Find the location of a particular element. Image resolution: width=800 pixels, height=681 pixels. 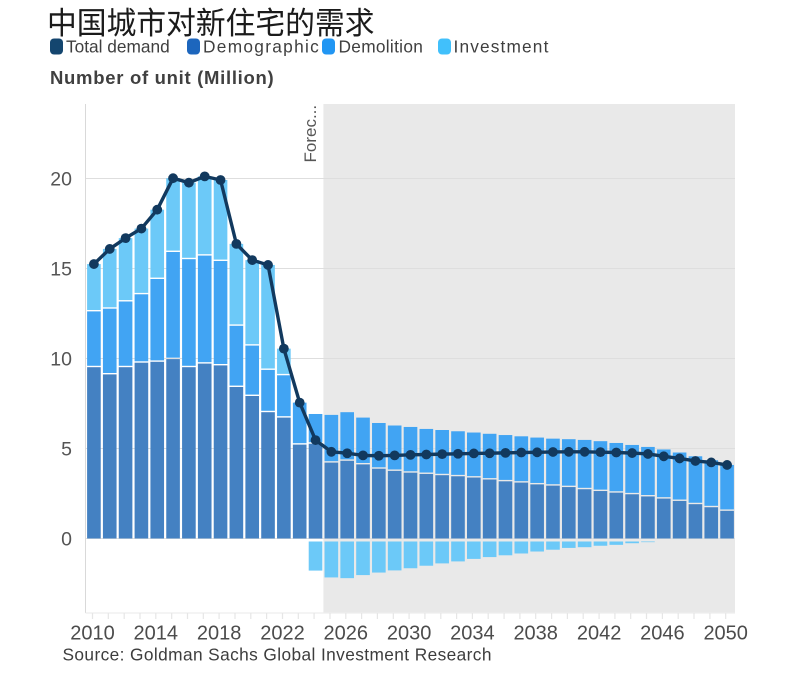

svg-text: 2046 is located at coordinates (662, 634).